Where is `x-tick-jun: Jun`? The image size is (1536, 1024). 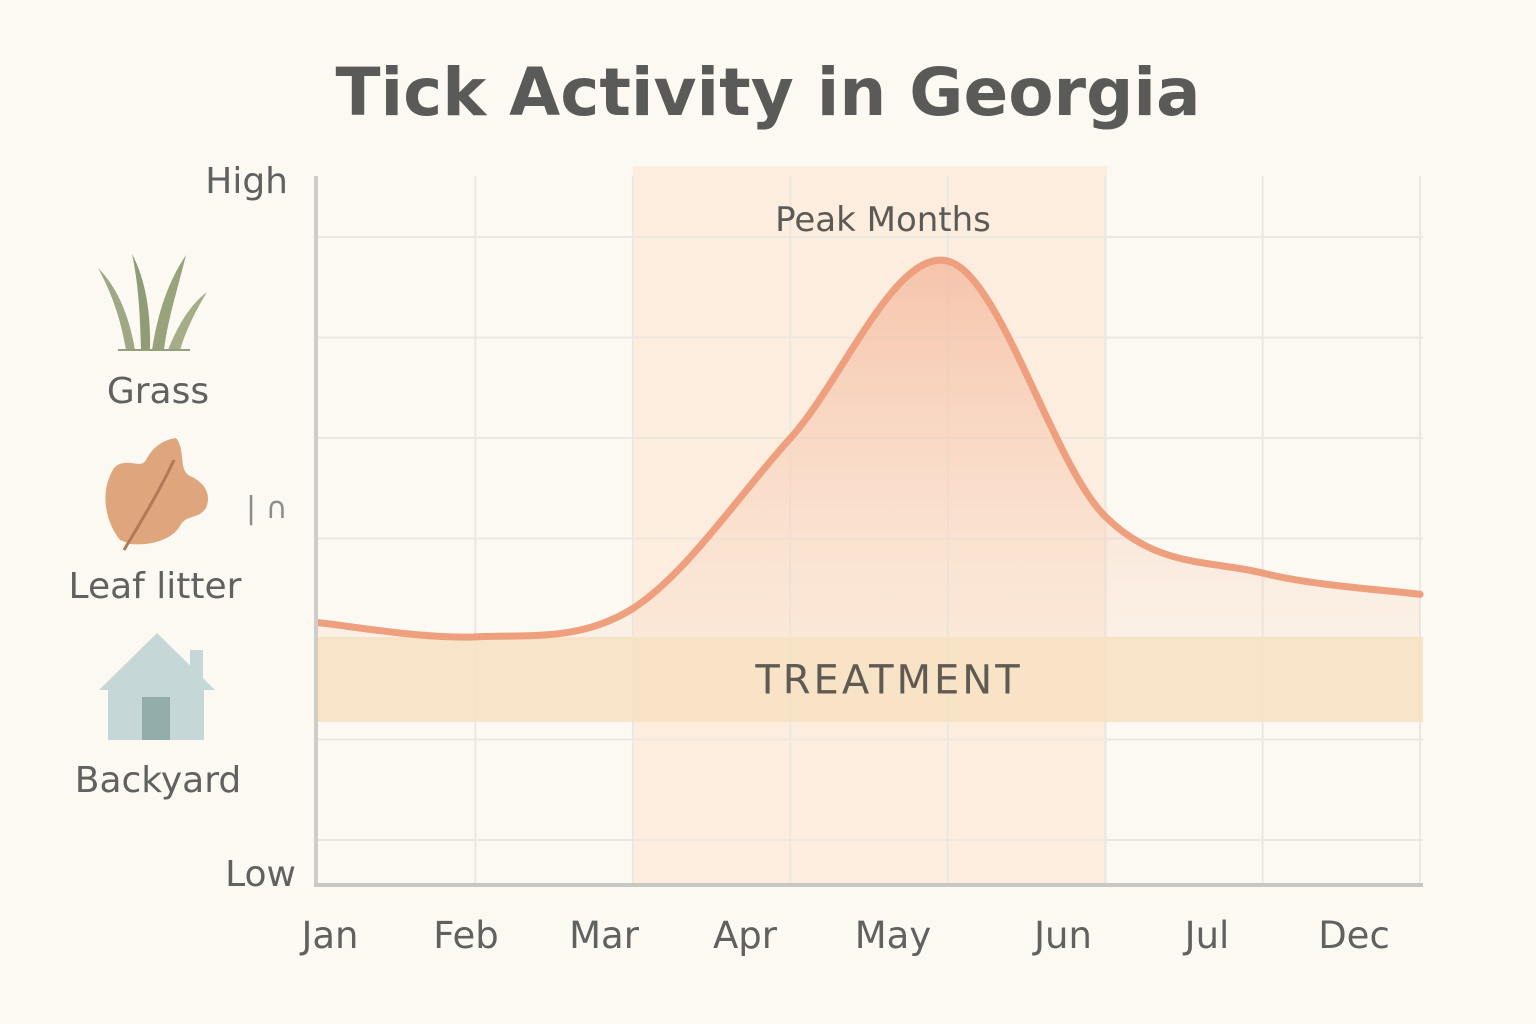 x-tick-jun: Jun is located at coordinates (1062, 935).